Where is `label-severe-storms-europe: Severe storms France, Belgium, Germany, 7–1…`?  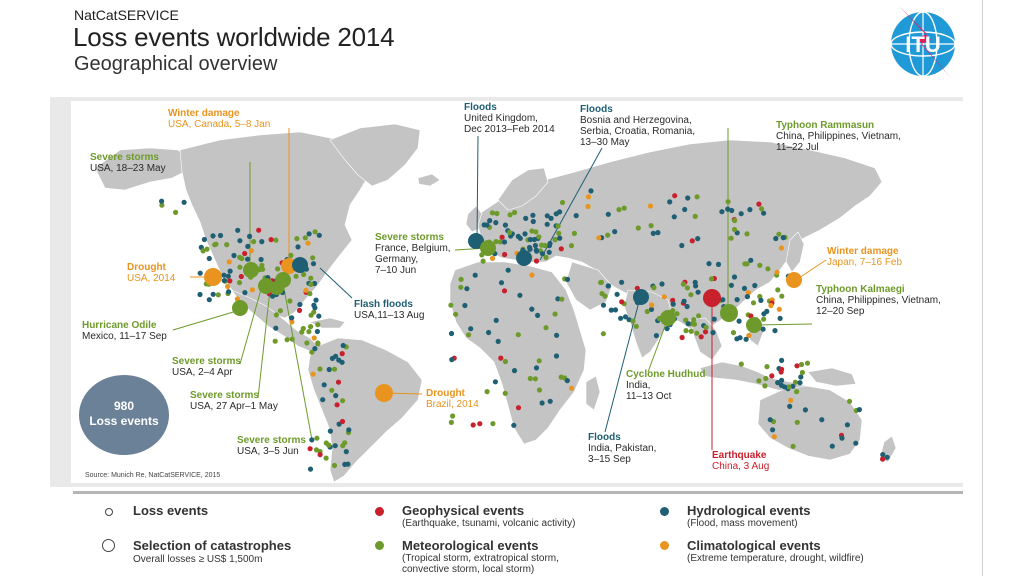 label-severe-storms-europe: Severe storms France, Belgium, Germany, 7–1… is located at coordinates (413, 254).